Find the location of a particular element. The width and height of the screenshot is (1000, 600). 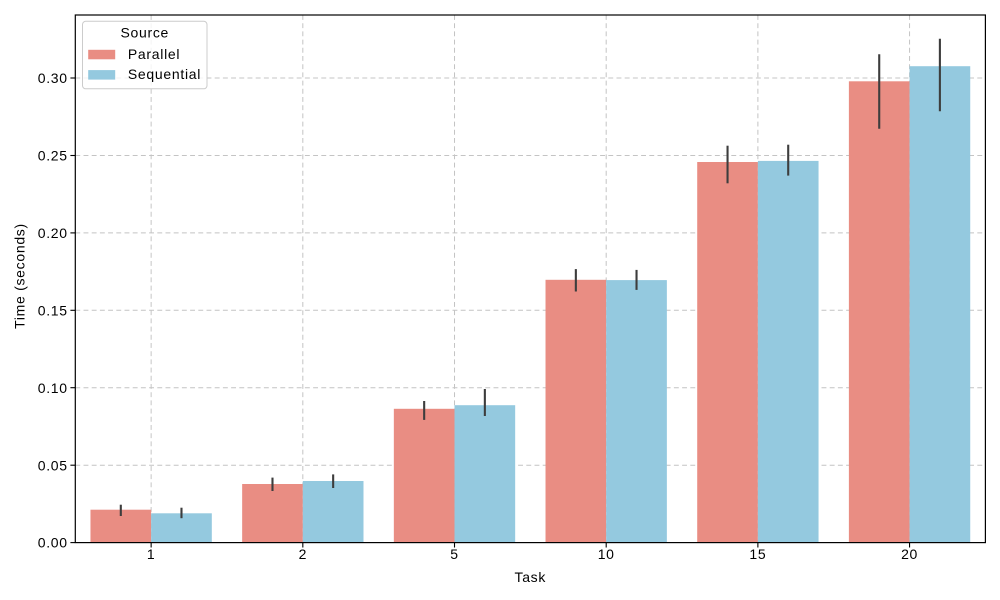

svg-text: Task is located at coordinates (531, 577).